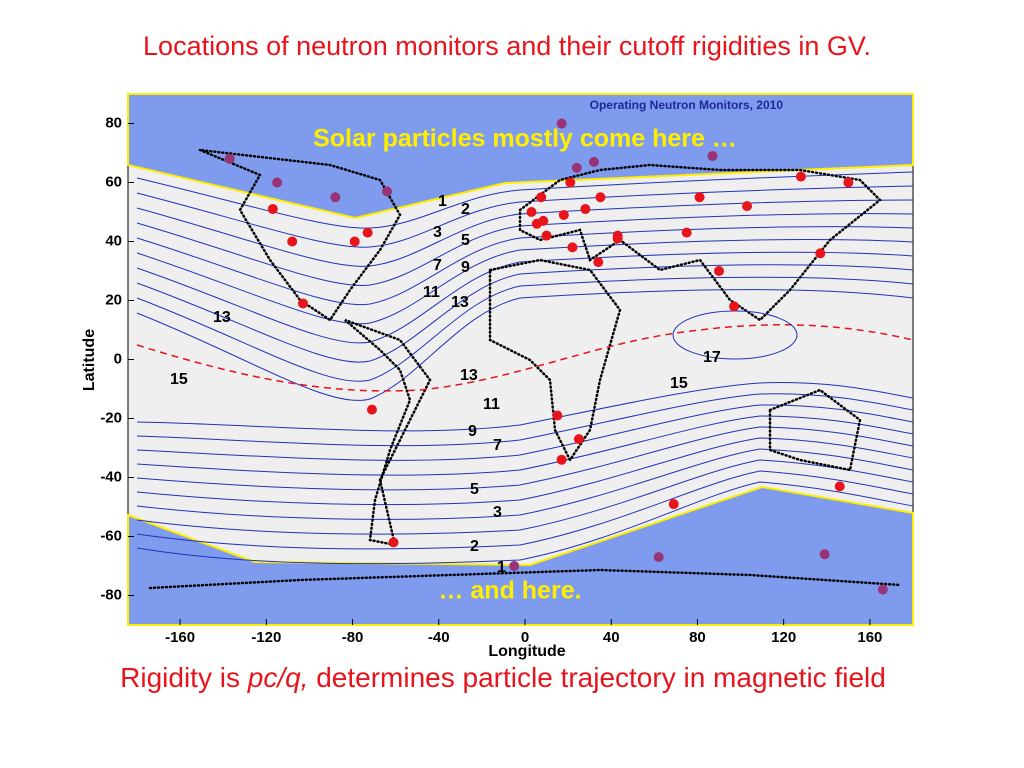 This screenshot has width=1024, height=768. Describe the element at coordinates (501, 567) in the screenshot. I see `contour-label: 1` at that location.